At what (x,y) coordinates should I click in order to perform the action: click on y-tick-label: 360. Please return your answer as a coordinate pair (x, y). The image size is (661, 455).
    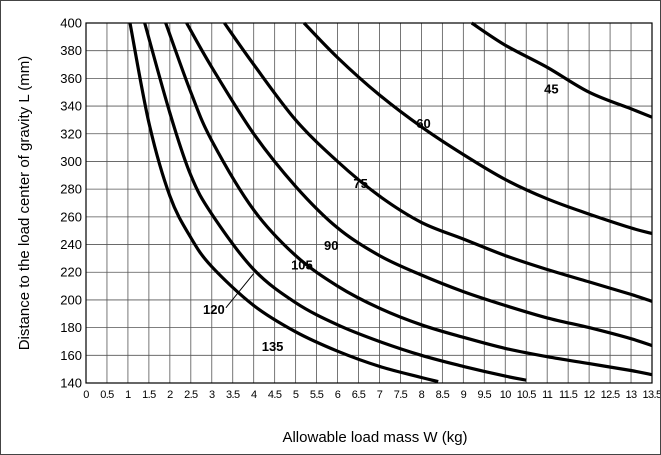
    Looking at the image, I should click on (71, 78).